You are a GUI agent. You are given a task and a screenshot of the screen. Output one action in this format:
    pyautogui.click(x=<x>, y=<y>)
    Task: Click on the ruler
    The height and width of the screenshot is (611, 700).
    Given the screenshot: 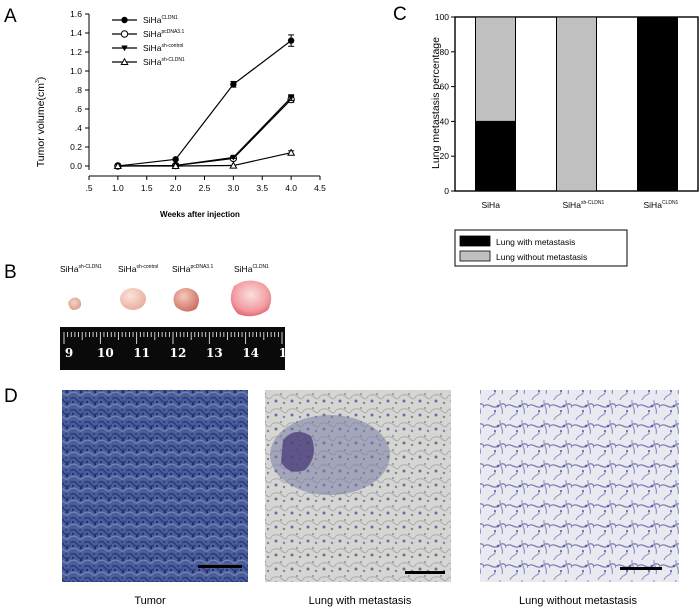 What is the action you would take?
    pyautogui.click(x=172, y=348)
    